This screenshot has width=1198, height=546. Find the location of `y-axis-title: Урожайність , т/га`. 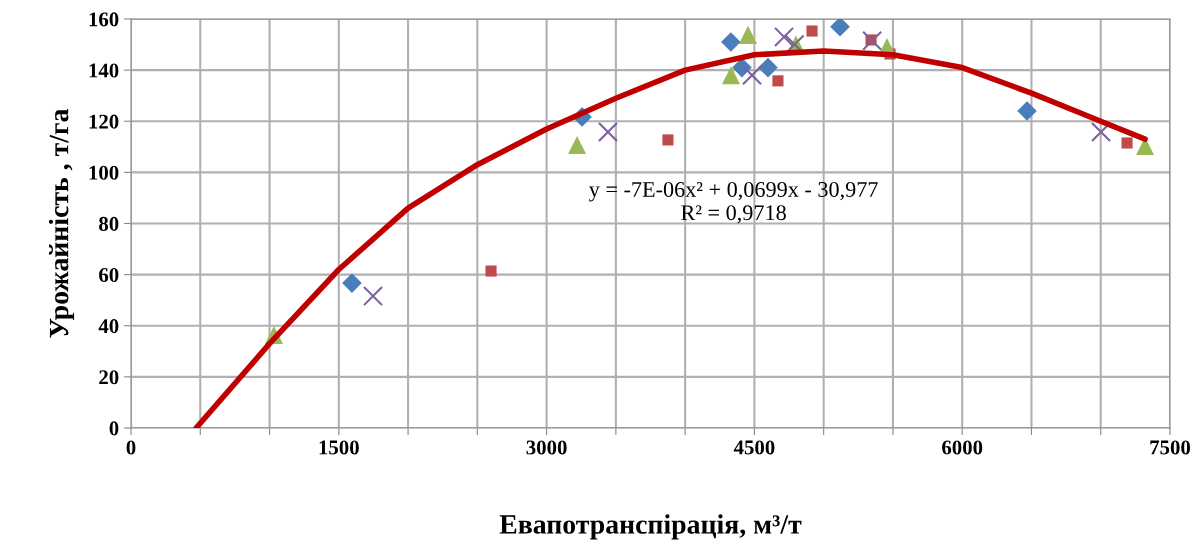

y-axis-title: Урожайність , т/га is located at coordinates (61, 223).